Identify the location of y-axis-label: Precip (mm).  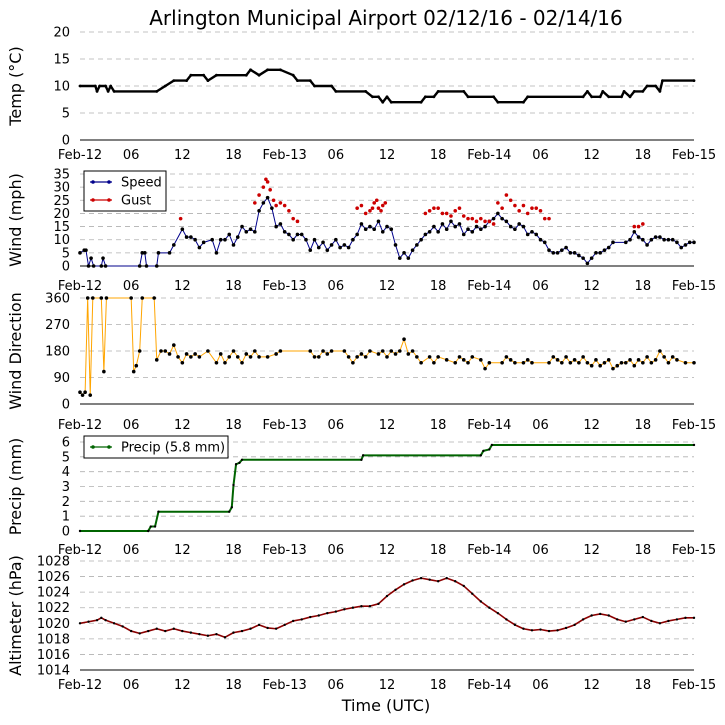
(15, 487).